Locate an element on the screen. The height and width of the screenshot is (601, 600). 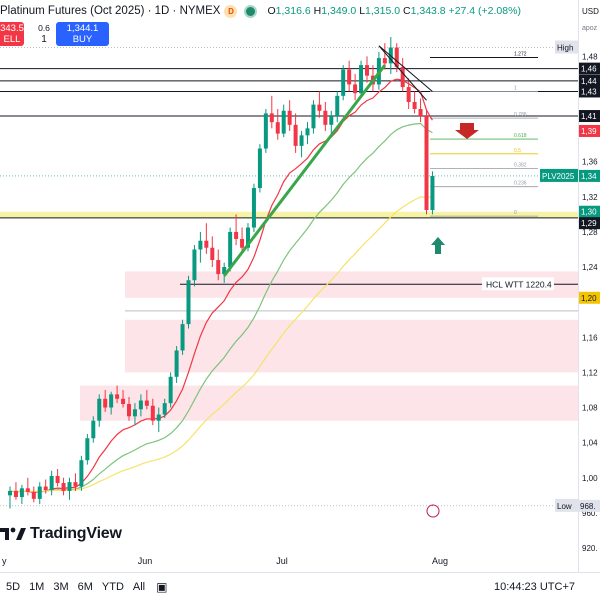
range-all: All is located at coordinates (139, 587).